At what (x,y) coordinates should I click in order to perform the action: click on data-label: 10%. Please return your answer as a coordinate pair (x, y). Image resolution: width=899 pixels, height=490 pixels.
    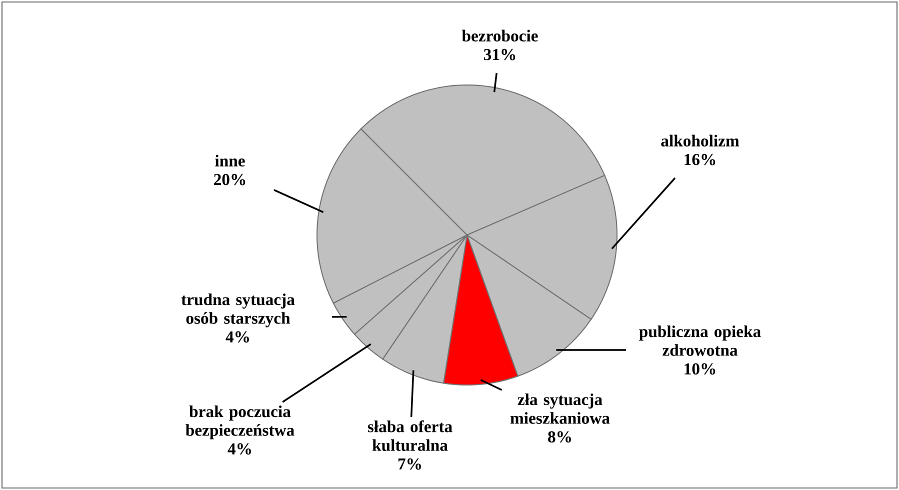
    Looking at the image, I should click on (700, 369).